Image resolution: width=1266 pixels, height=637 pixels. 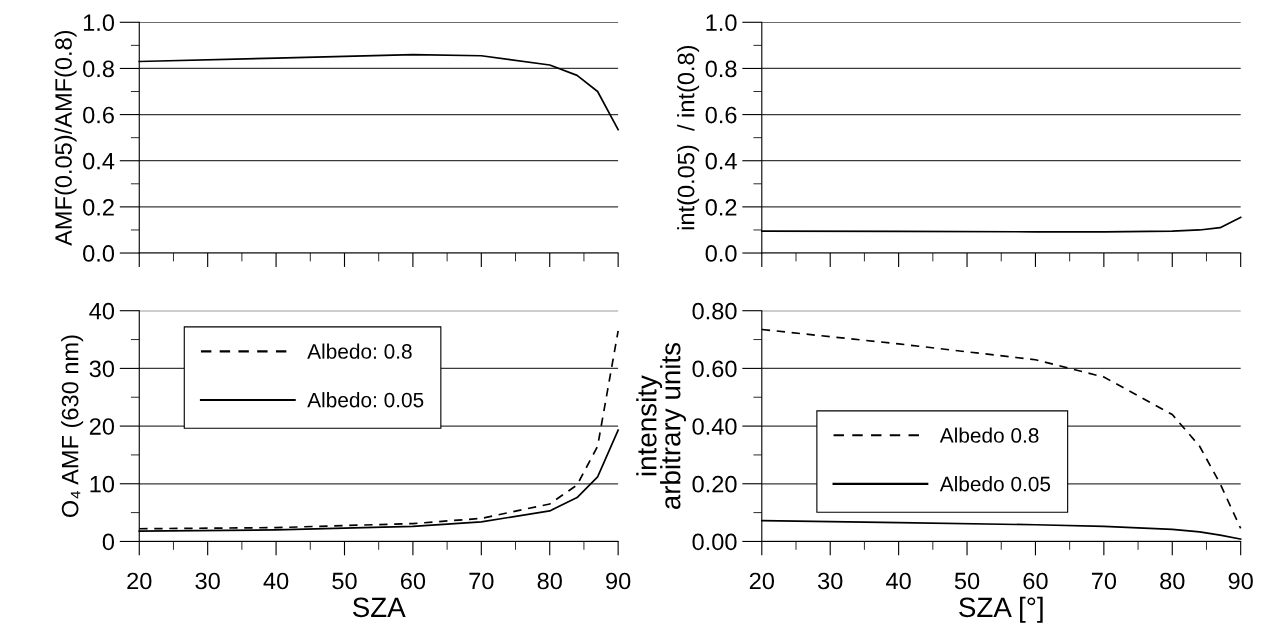 What do you see at coordinates (365, 400) in the screenshot?
I see `legend-label: Albedo: 0.05` at bounding box center [365, 400].